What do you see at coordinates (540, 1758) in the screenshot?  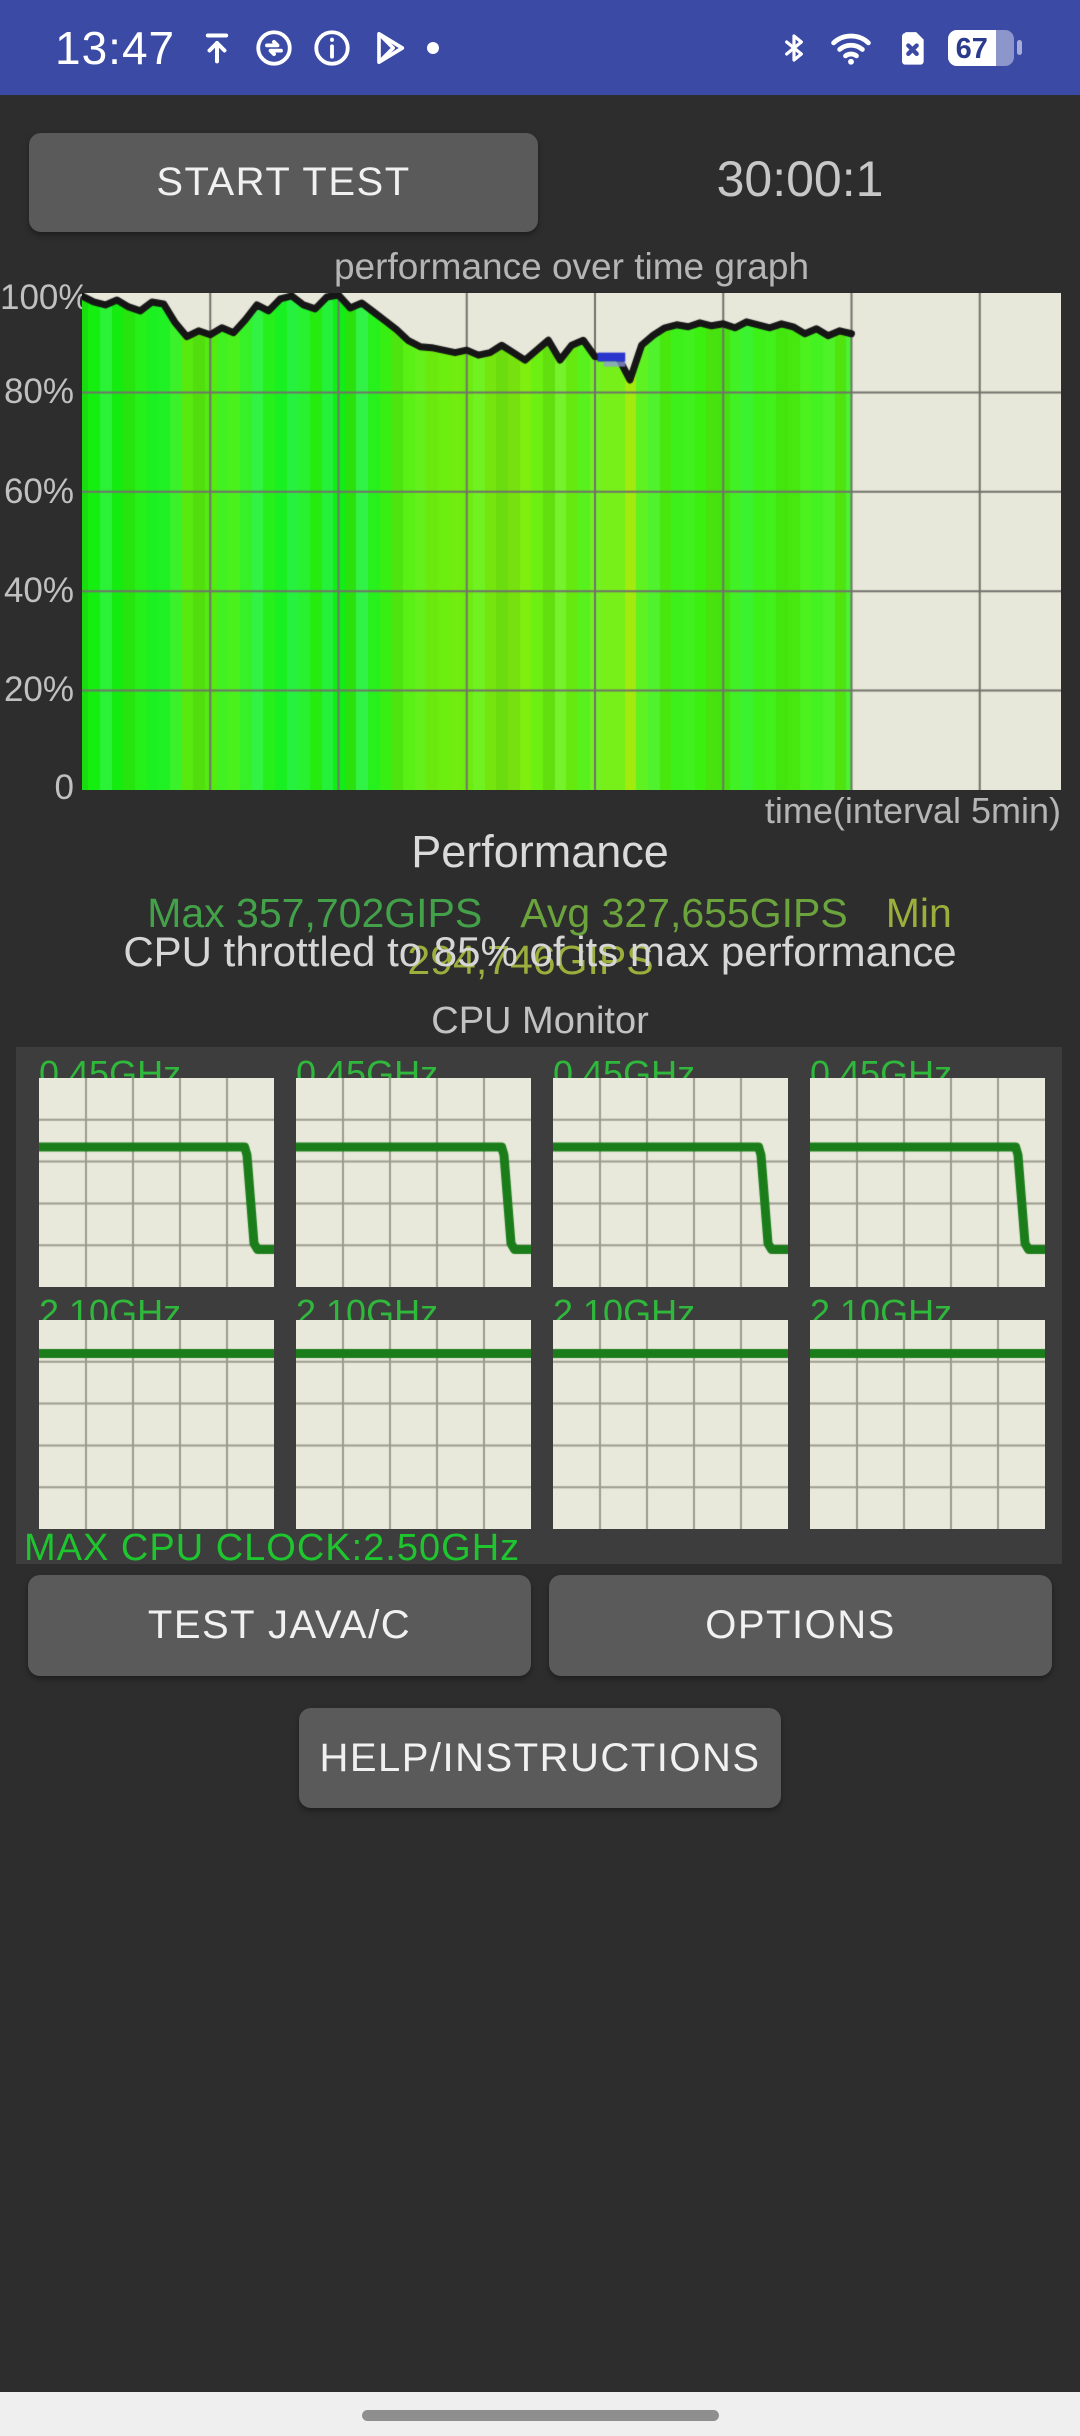 I see `help-instructions-button: HELP/INSTRUCTIONS` at bounding box center [540, 1758].